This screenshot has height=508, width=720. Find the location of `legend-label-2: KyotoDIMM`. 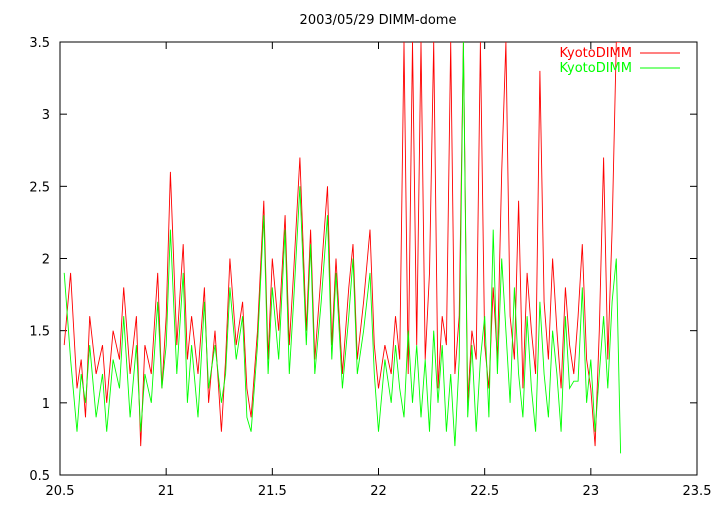

legend-label-2: KyotoDIMM is located at coordinates (595, 68).